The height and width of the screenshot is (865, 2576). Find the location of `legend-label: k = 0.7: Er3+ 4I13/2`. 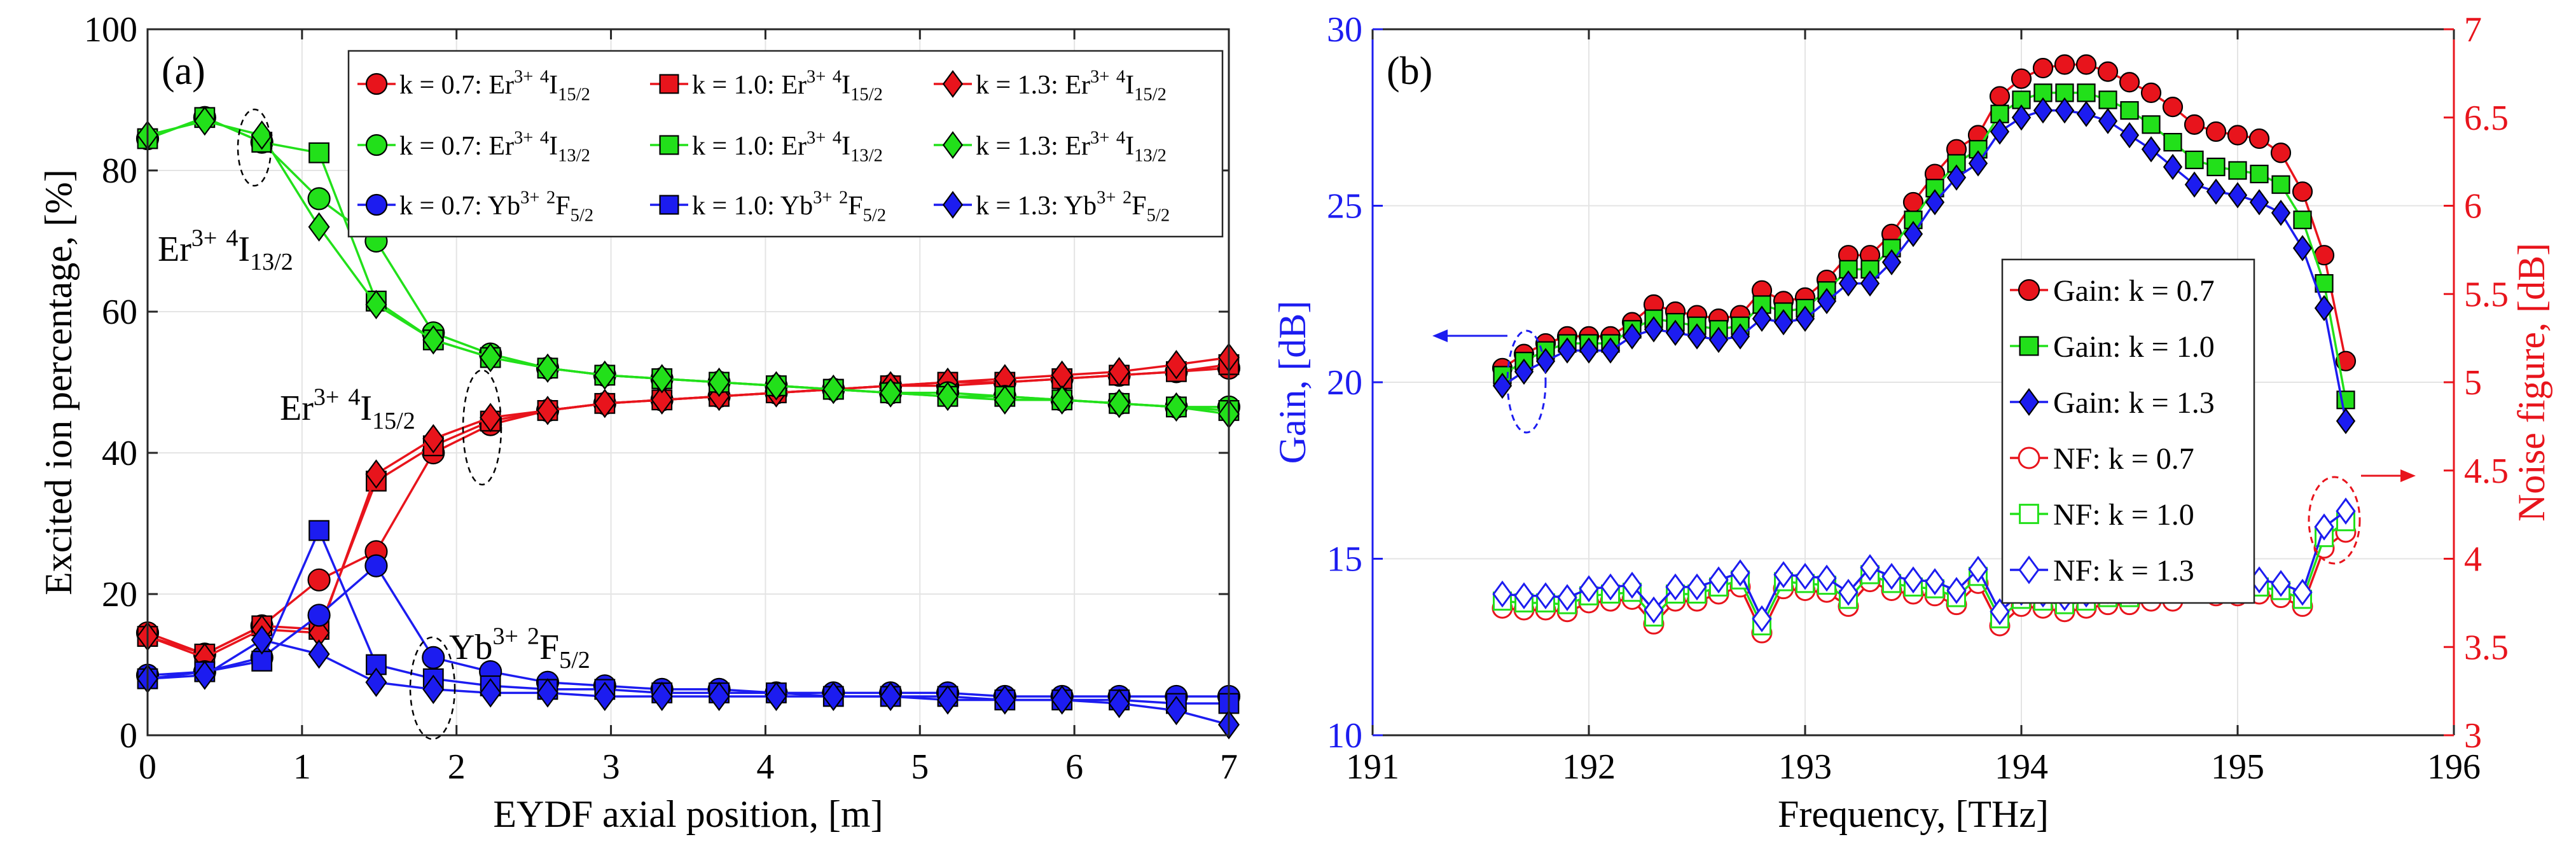

legend-label: k = 0.7: Er3+ 4I13/2 is located at coordinates (494, 146).